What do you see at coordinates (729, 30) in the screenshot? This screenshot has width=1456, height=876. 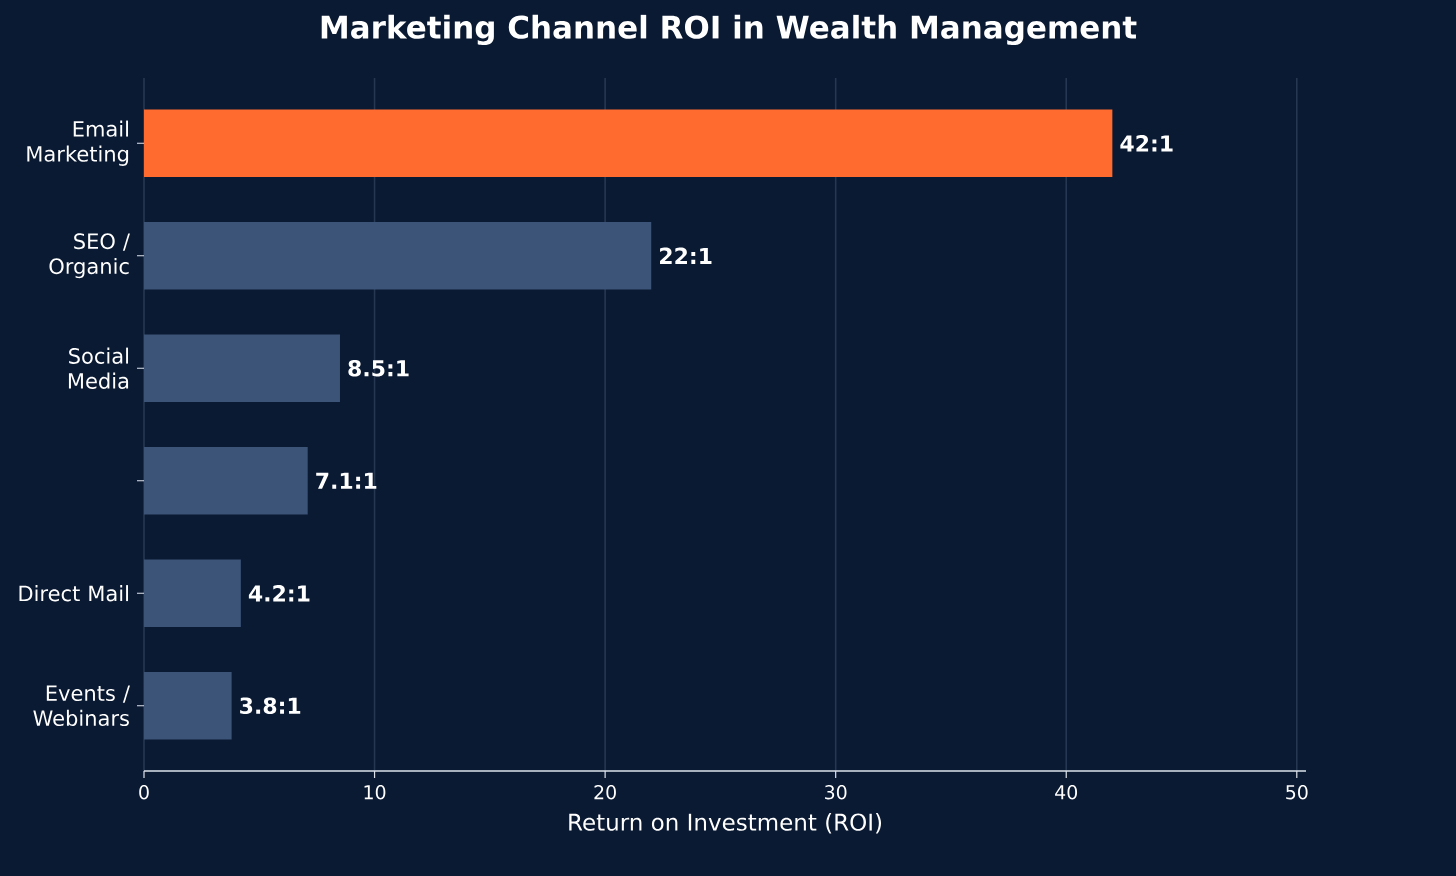 I see `chart-title: Marketing Channel ROI in Wealth Management` at bounding box center [729, 30].